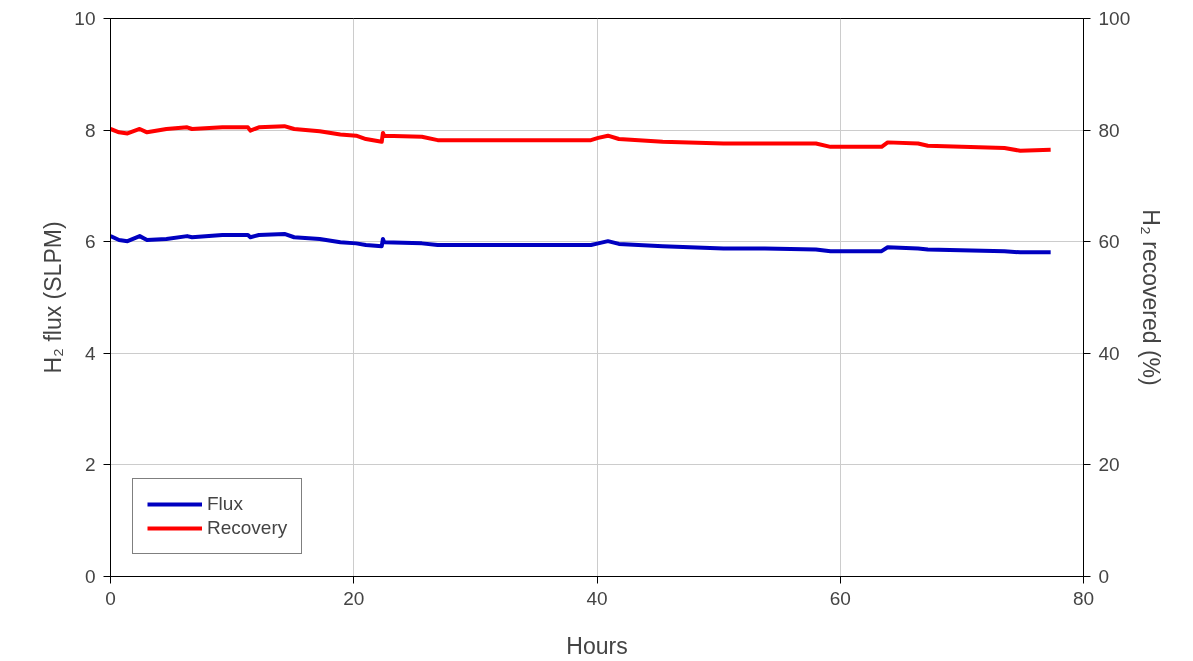 The width and height of the screenshot is (1193, 661). What do you see at coordinates (90, 576) in the screenshot?
I see `y-tick-label: 0` at bounding box center [90, 576].